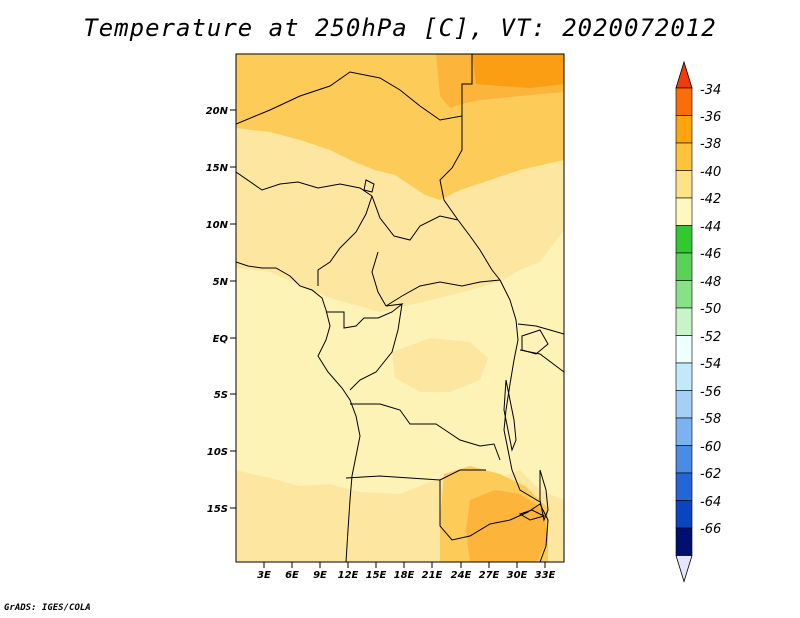 The image size is (800, 618). Describe the element at coordinates (415, 475) in the screenshot. I see `border-angola-namibia` at that location.